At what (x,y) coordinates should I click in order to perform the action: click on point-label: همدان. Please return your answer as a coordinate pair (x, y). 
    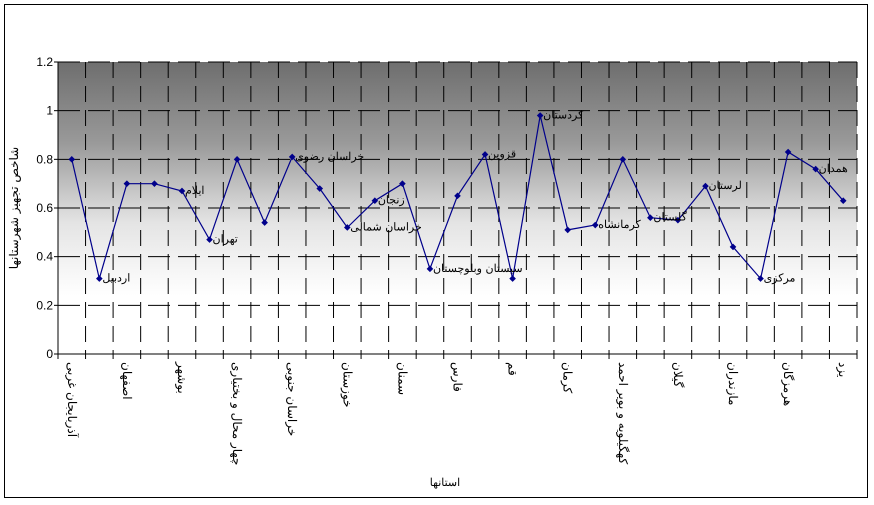
    Looking at the image, I should click on (833, 168).